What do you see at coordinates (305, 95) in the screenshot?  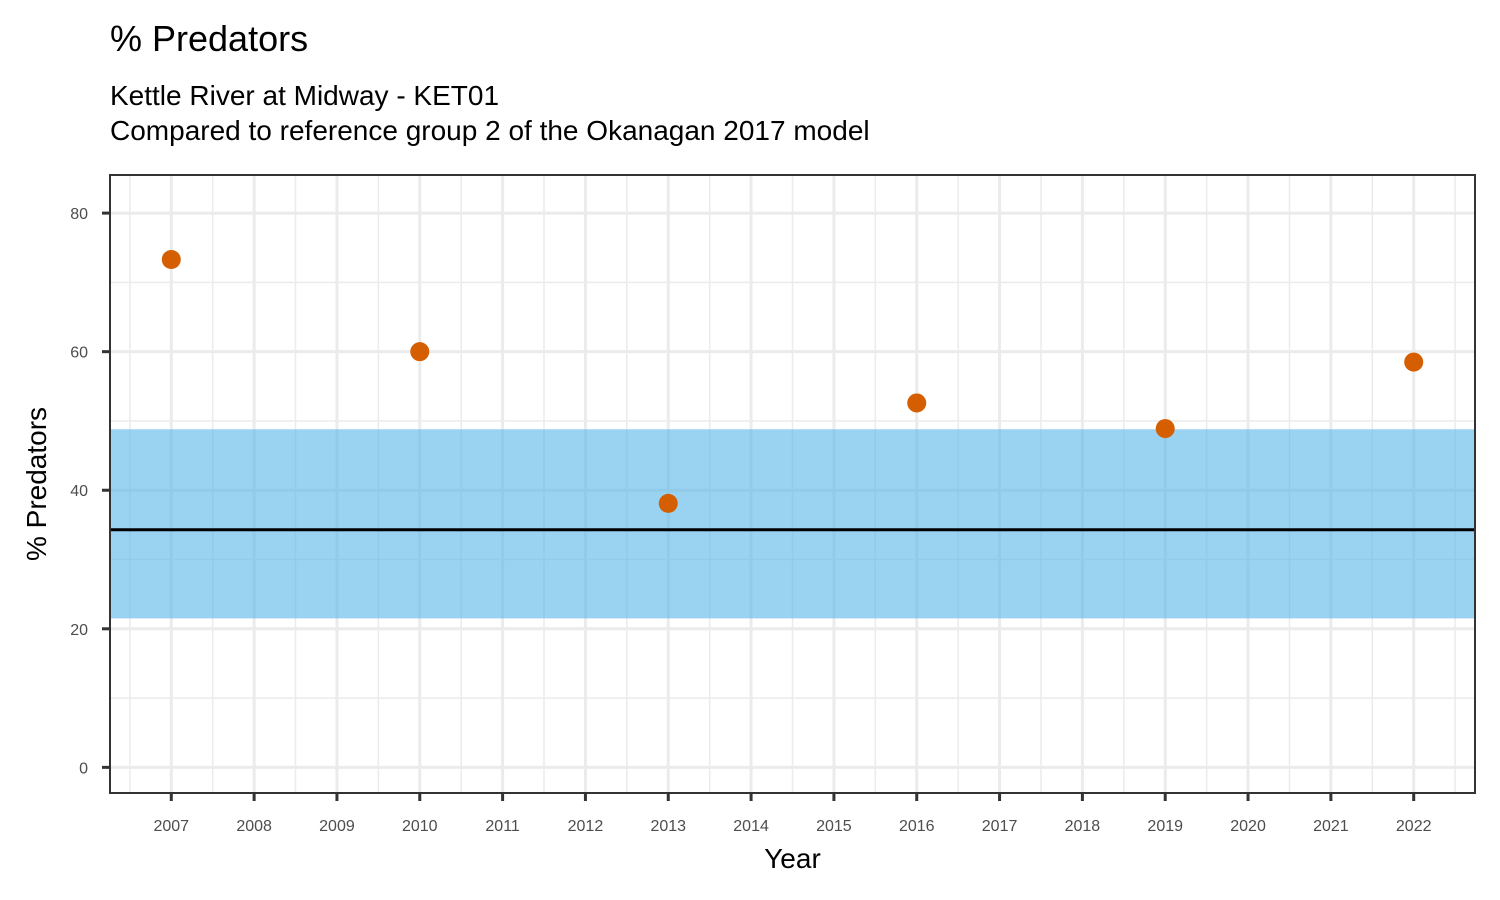 I see `chart-subtitle-site: Kettle River at Midway - KET01` at bounding box center [305, 95].